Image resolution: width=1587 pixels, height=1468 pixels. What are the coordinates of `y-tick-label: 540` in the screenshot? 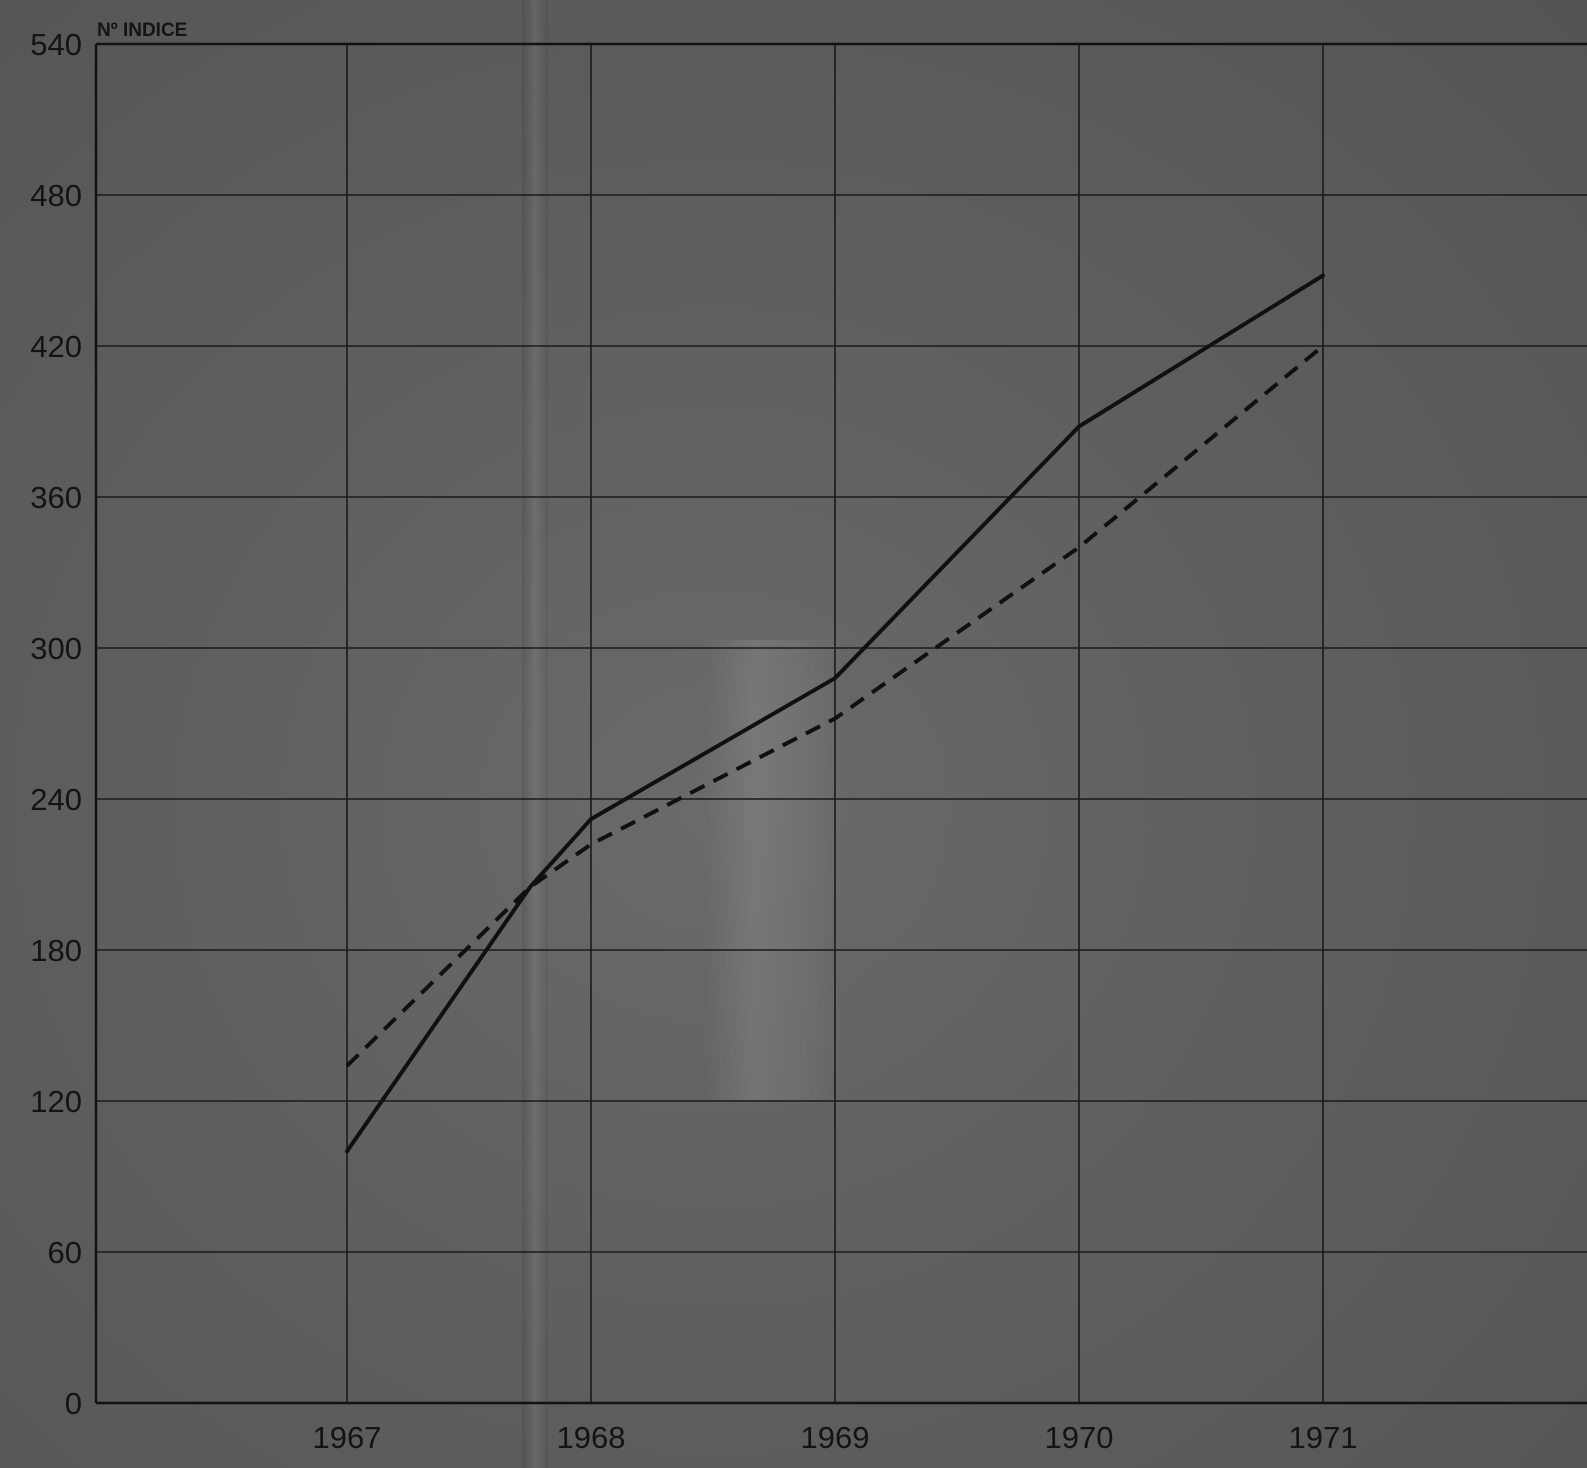 It's located at (56, 44).